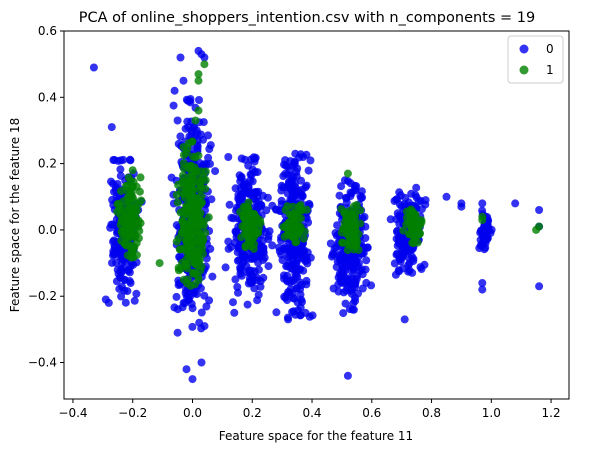 Image resolution: width=598 pixels, height=453 pixels. I want to click on y-tick-label: −0.4, so click(42, 363).